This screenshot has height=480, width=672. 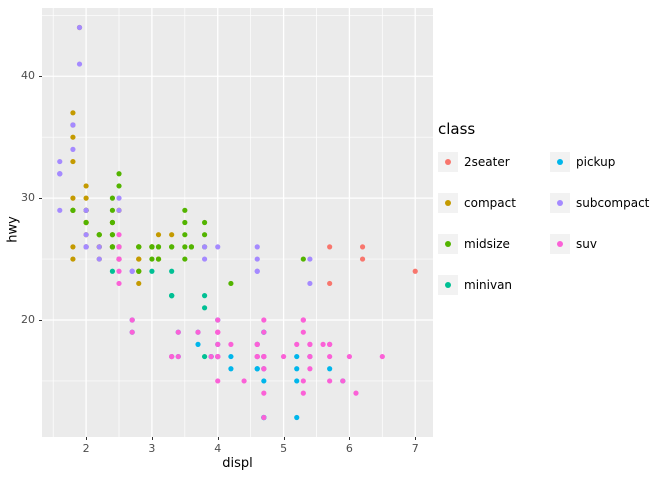 I want to click on legend-item-2seater: 2seater, so click(x=494, y=162).